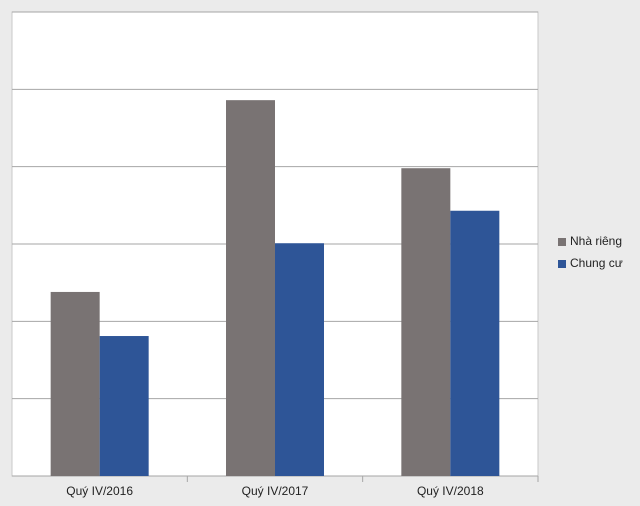 The height and width of the screenshot is (506, 640). What do you see at coordinates (275, 491) in the screenshot?
I see `x-tick-label: Quý IV/2017` at bounding box center [275, 491].